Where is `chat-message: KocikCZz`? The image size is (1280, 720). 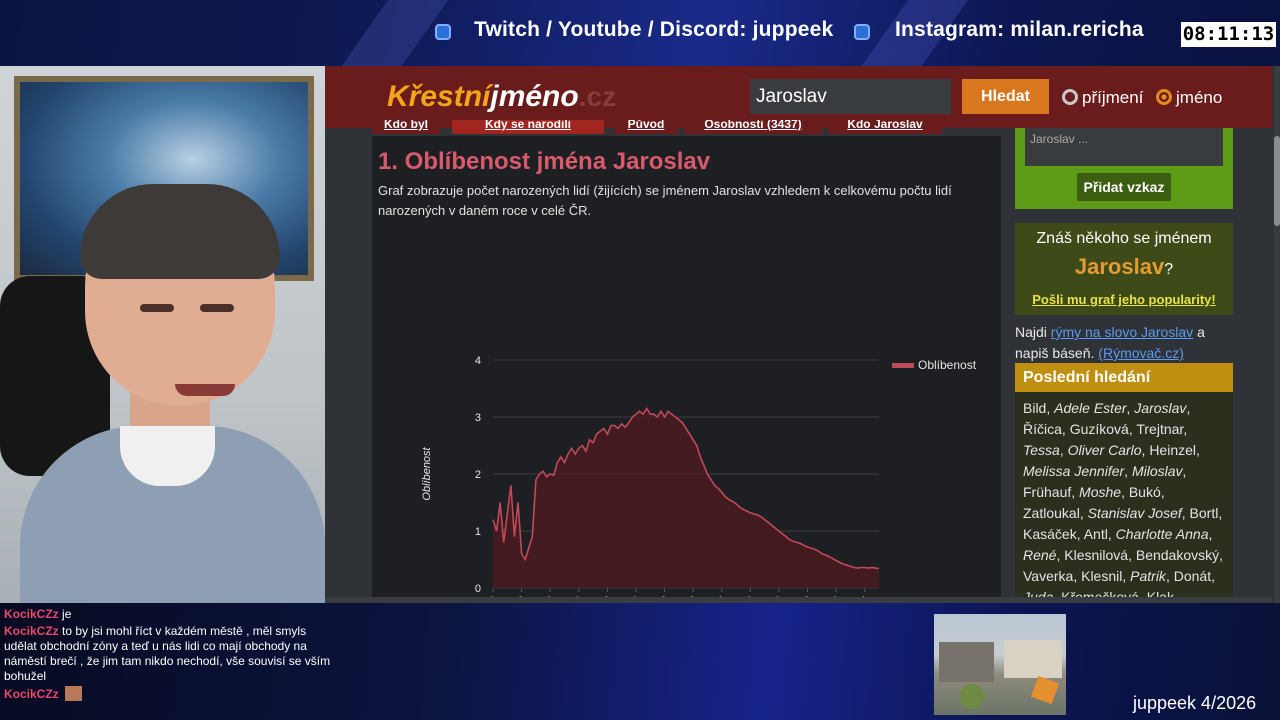
chat-message: KocikCZz is located at coordinates (169, 694).